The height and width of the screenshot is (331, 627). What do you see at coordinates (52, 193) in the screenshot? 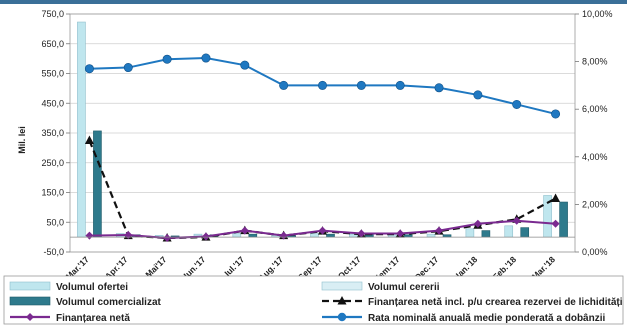
I see `y-tick-label: 150,0` at bounding box center [52, 193].